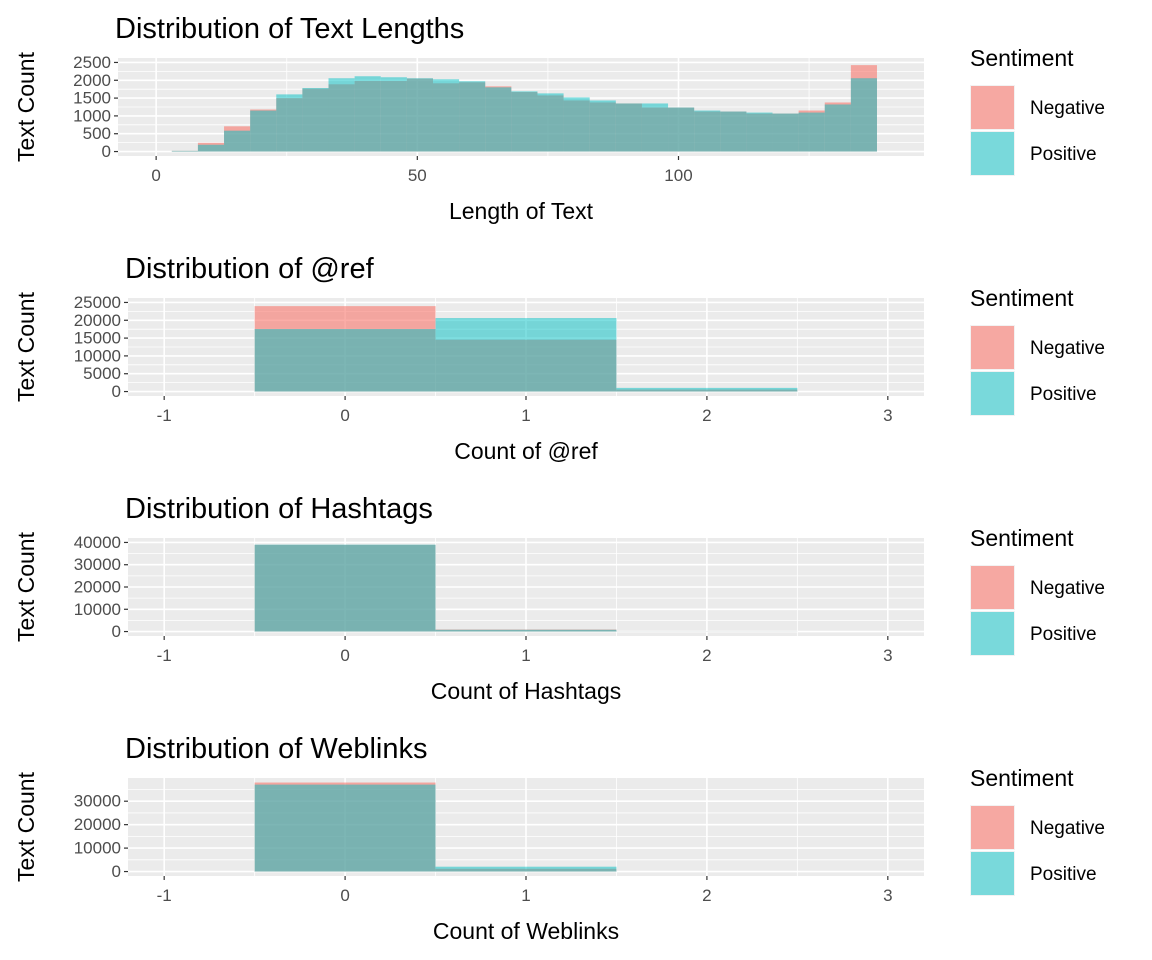  I want to click on y-tick-label: 1500, so click(92, 98).